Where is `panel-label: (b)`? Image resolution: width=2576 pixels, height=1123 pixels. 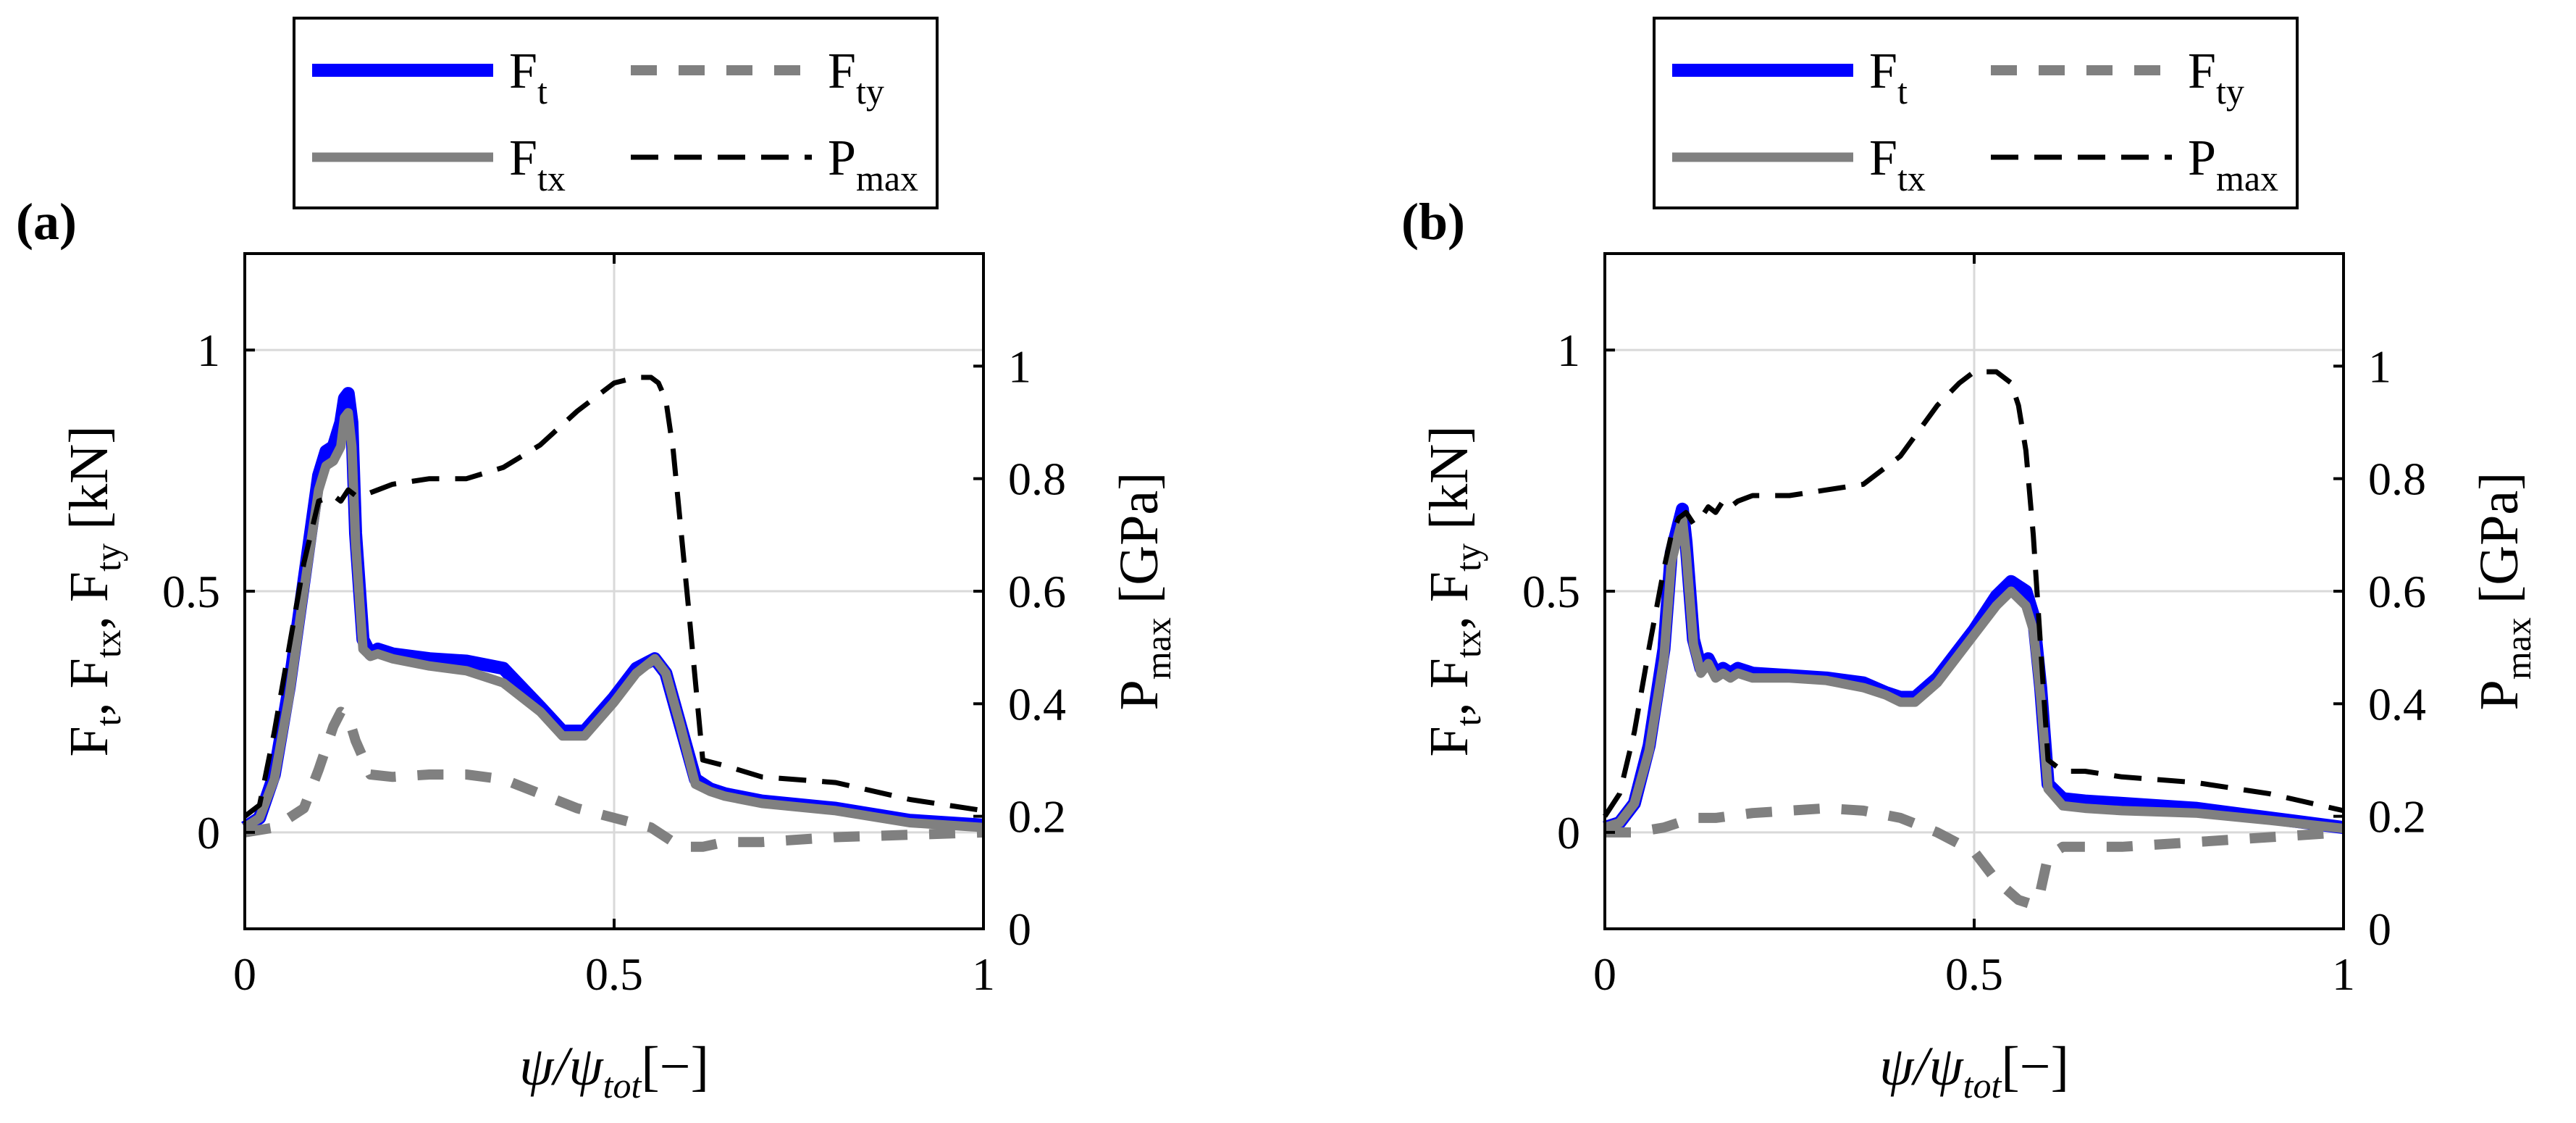 panel-label: (b) is located at coordinates (1433, 222).